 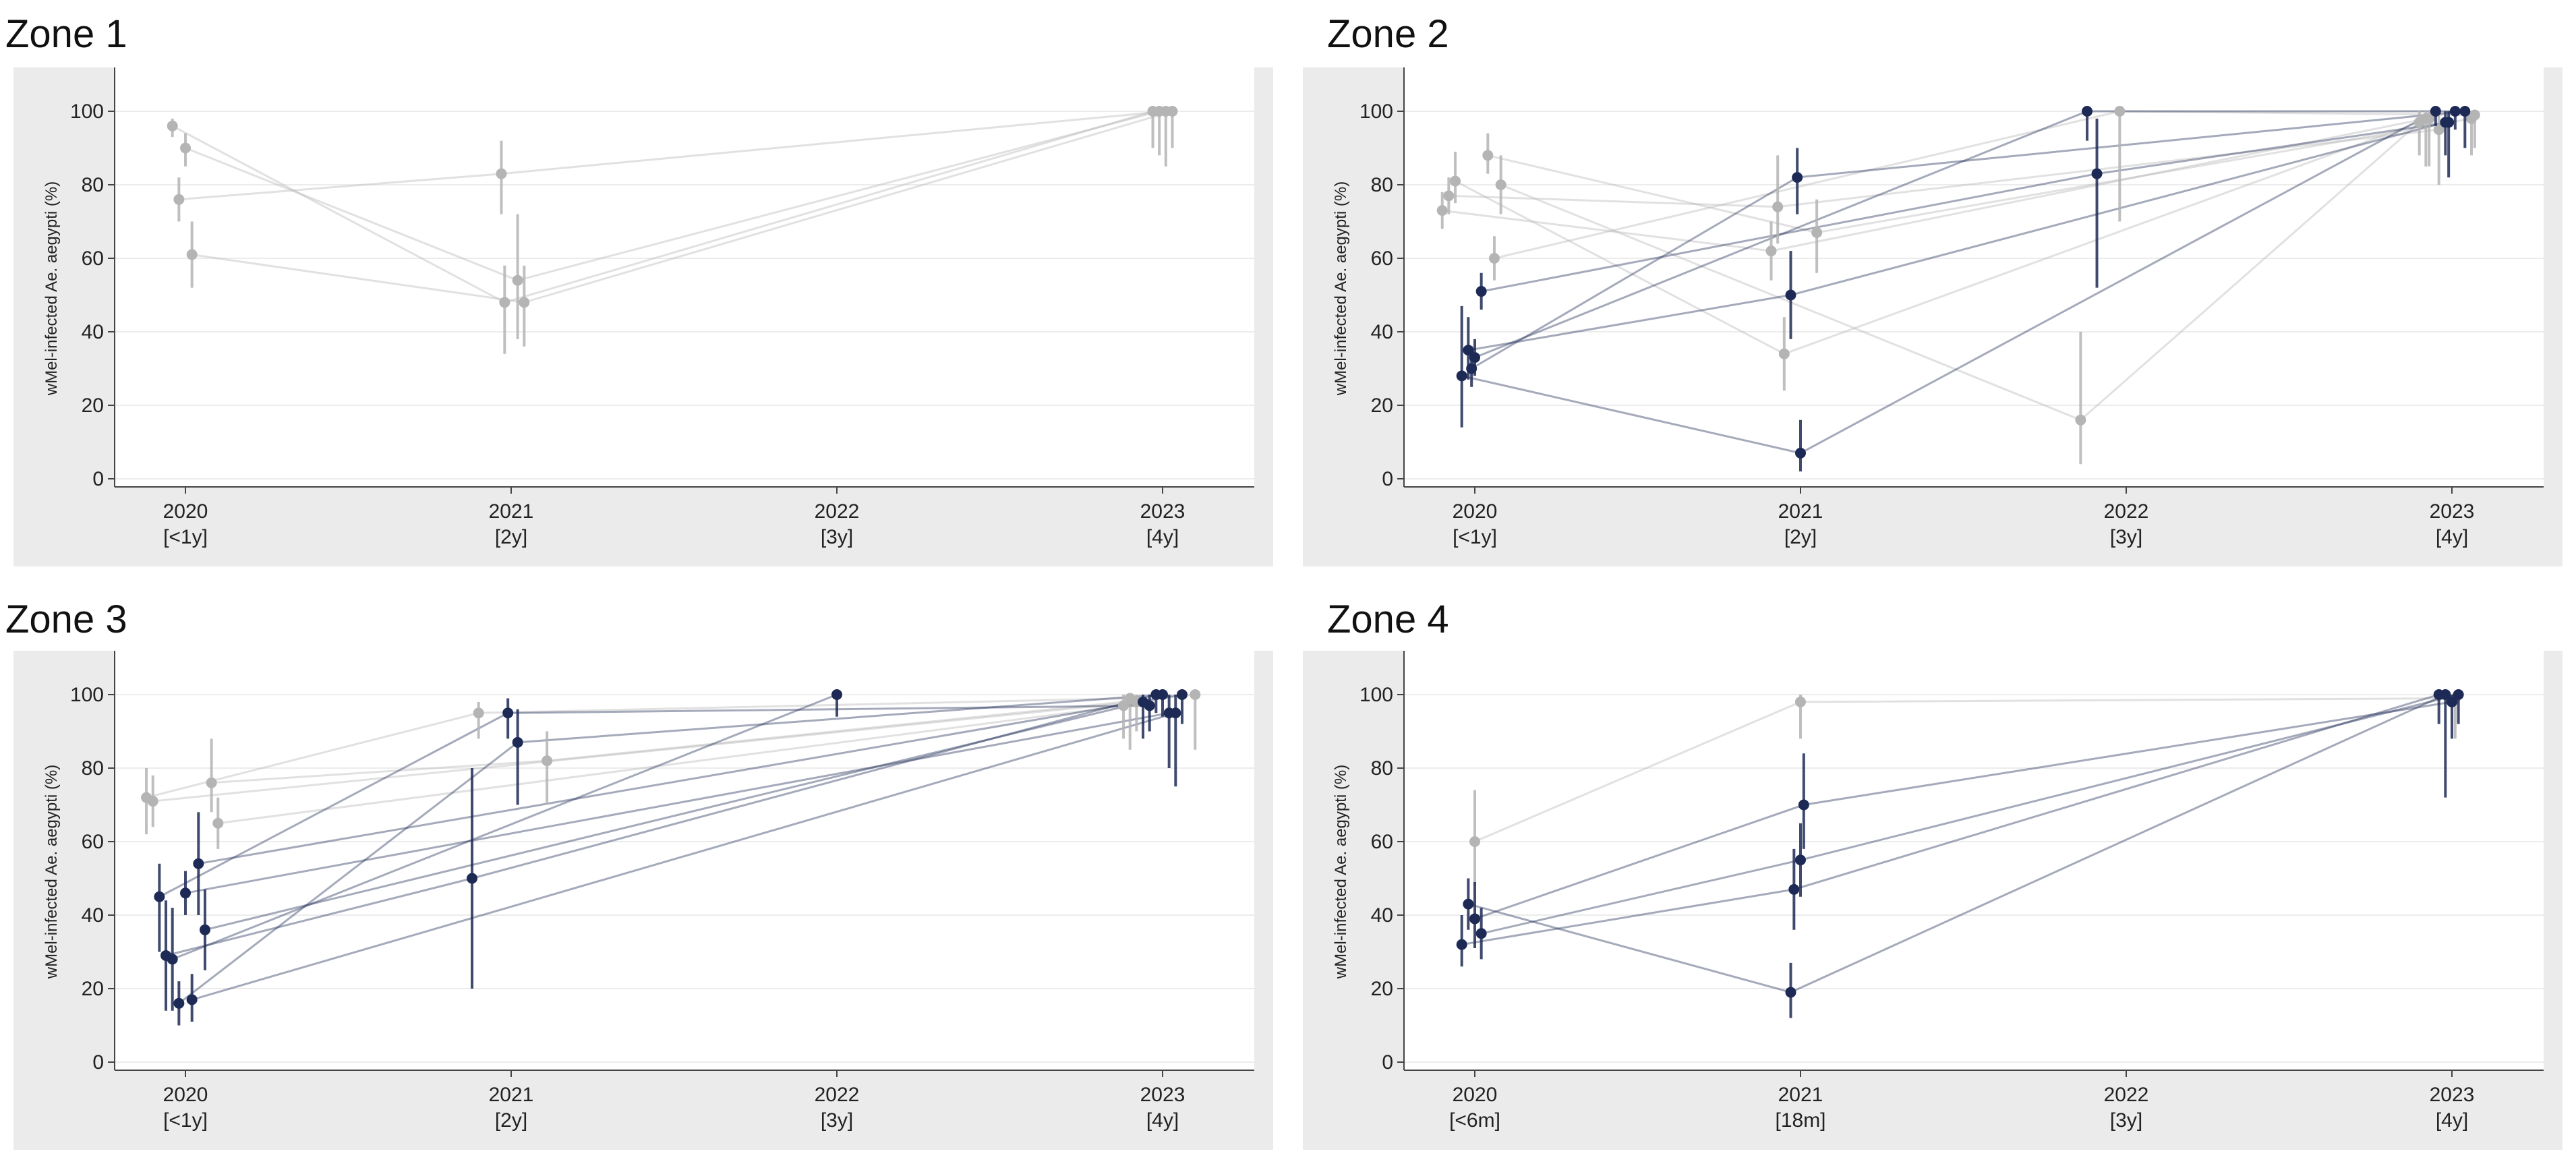 What do you see at coordinates (93, 185) in the screenshot?
I see `y-tick-label: 80` at bounding box center [93, 185].